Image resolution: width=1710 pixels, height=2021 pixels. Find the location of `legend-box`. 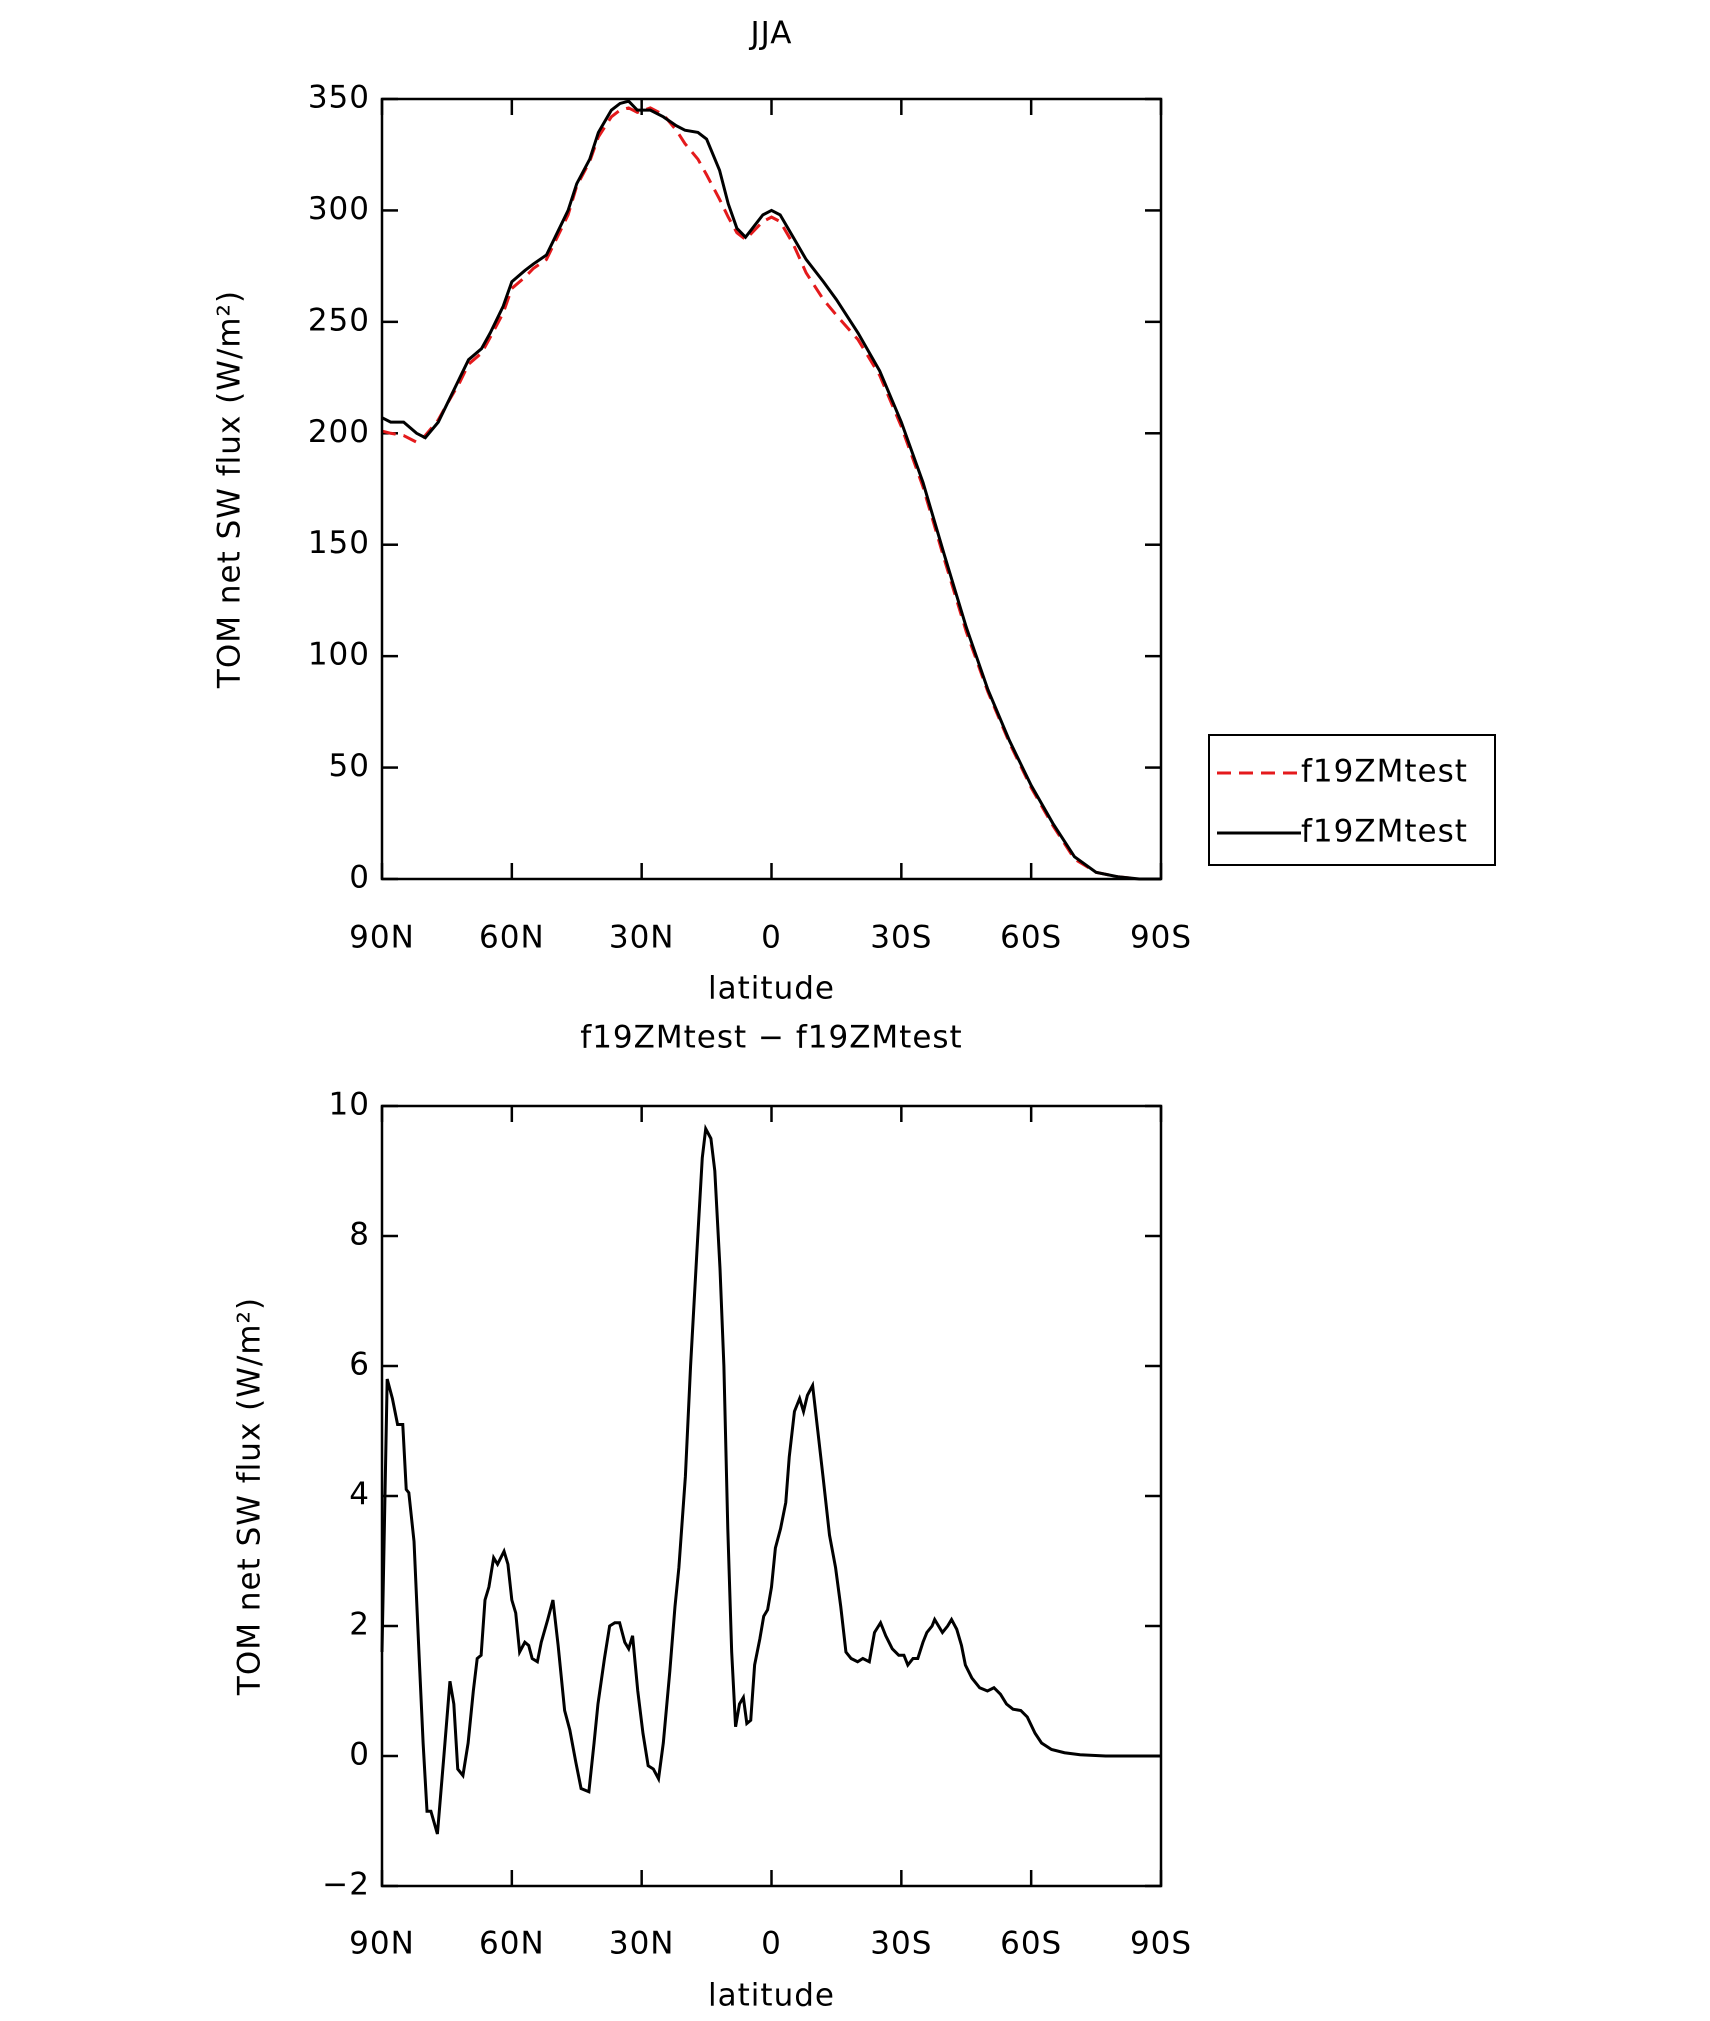

legend-box is located at coordinates (1352, 800).